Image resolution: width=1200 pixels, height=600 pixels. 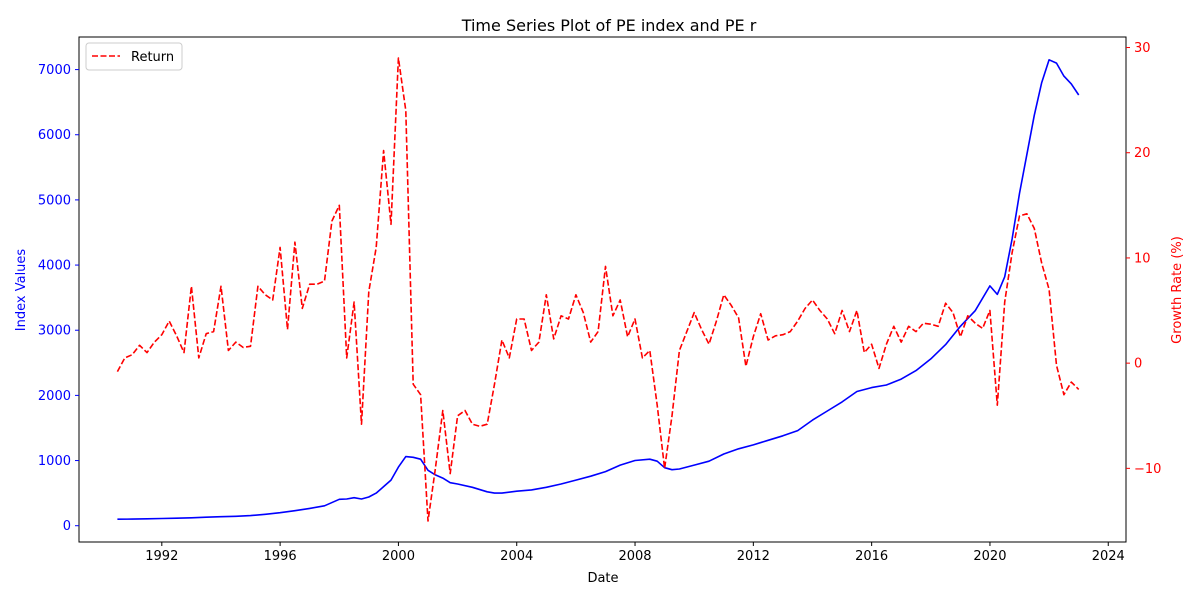 What do you see at coordinates (161, 556) in the screenshot?
I see `x-tick-label: 1992` at bounding box center [161, 556].